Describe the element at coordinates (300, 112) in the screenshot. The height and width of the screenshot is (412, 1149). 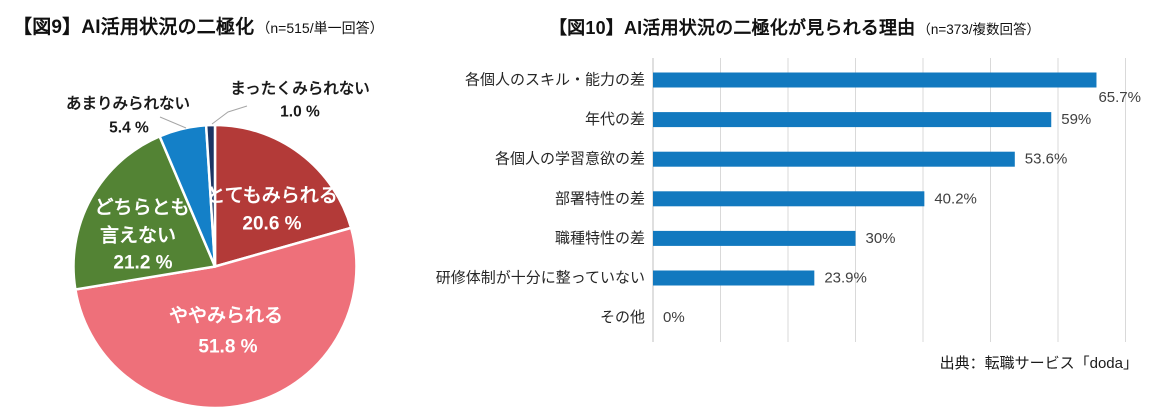
I see `pie-label-4-1: 1.0 %` at that location.